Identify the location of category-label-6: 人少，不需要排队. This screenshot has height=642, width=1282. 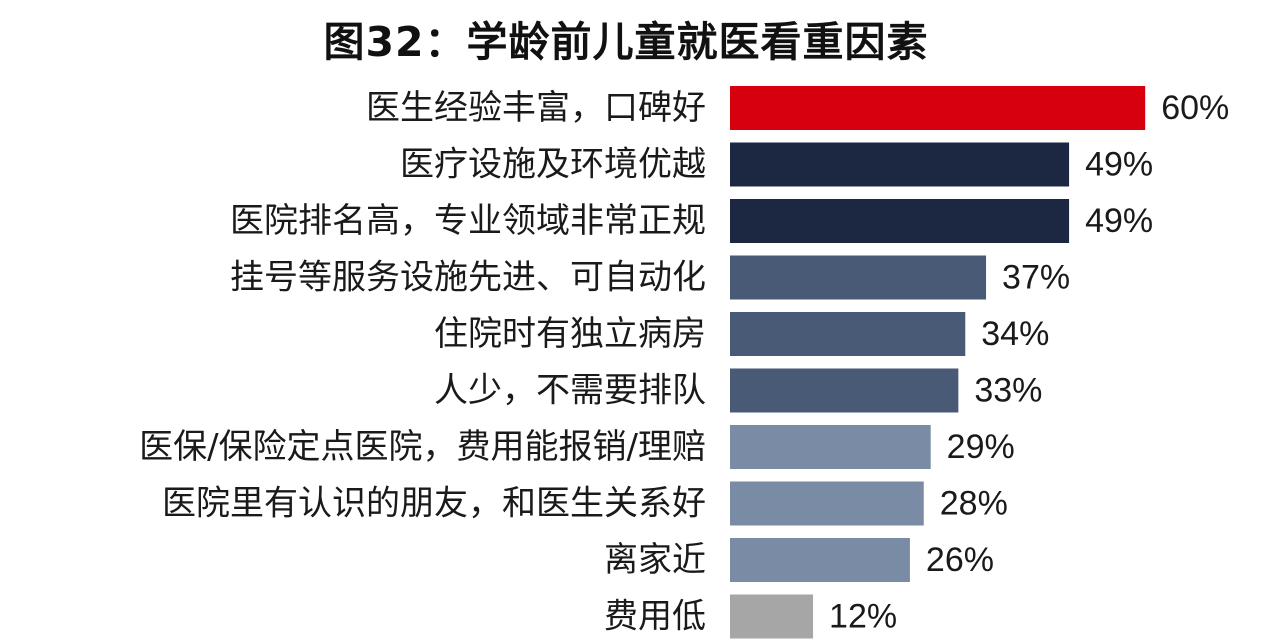
(570, 391).